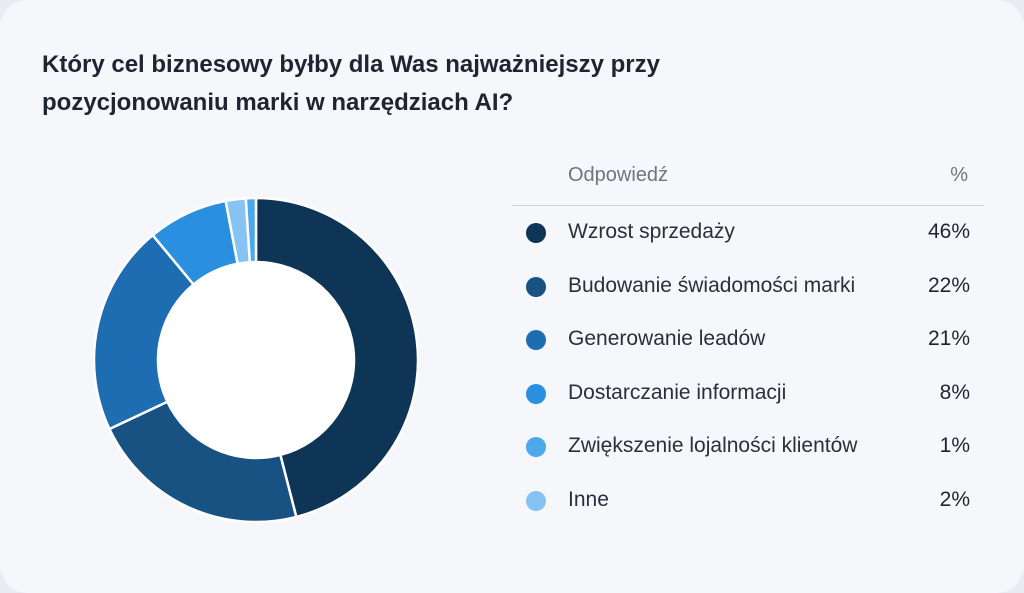  I want to click on legend-value: 22%, so click(948, 285).